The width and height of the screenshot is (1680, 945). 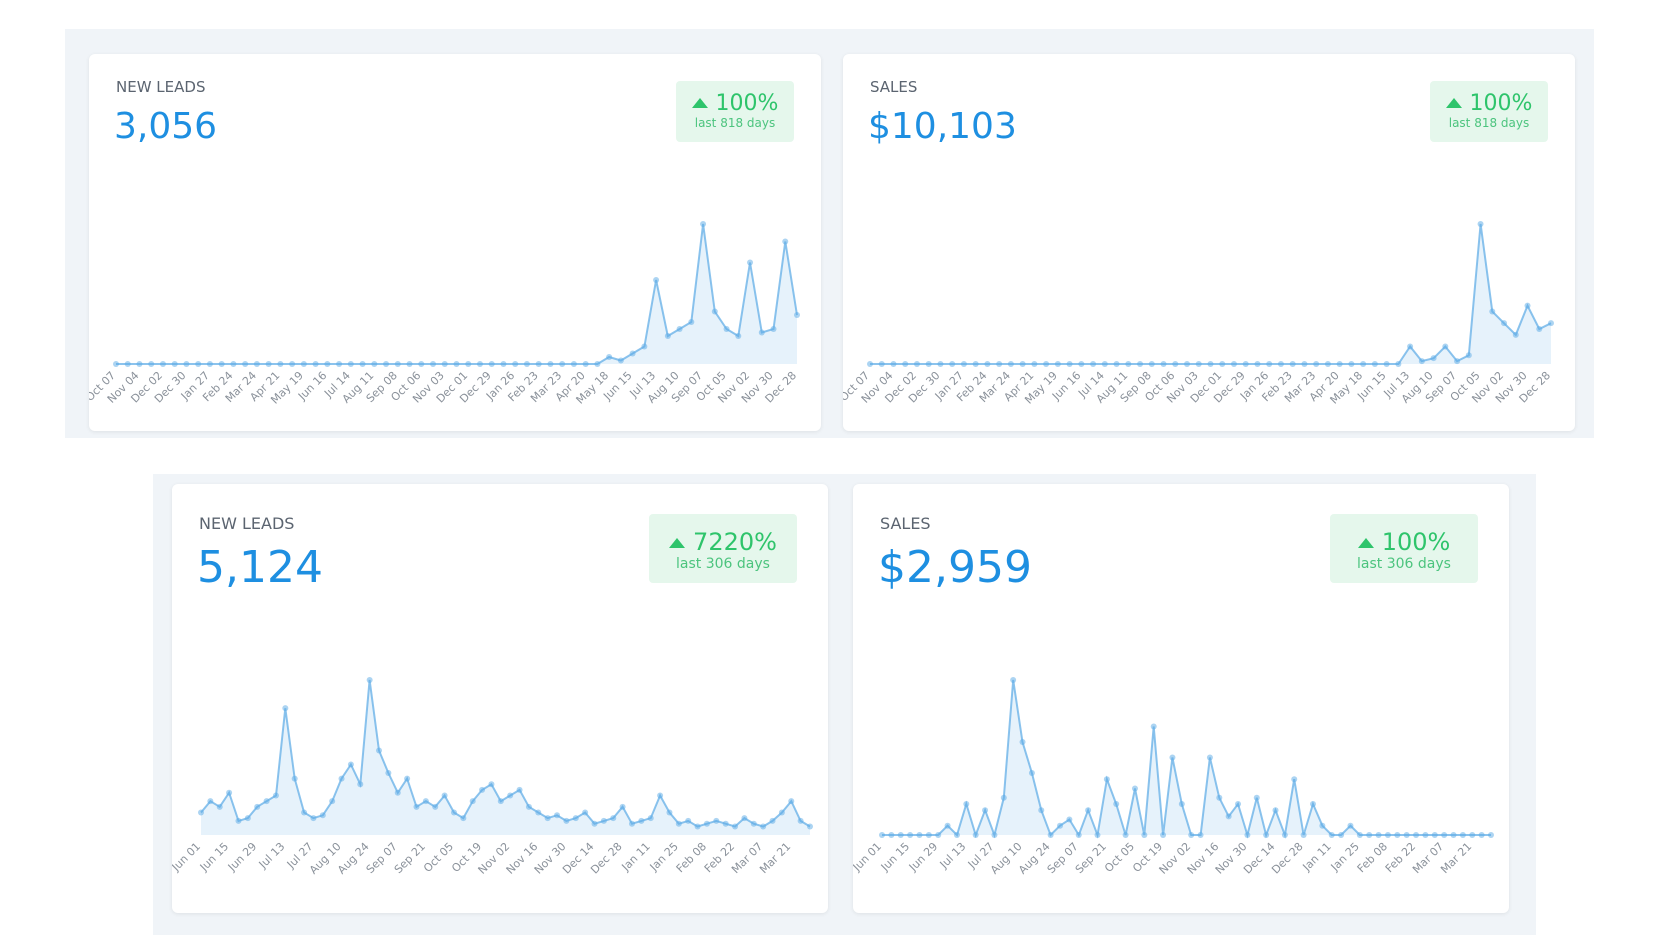 What do you see at coordinates (1210, 294) in the screenshot?
I see `area` at bounding box center [1210, 294].